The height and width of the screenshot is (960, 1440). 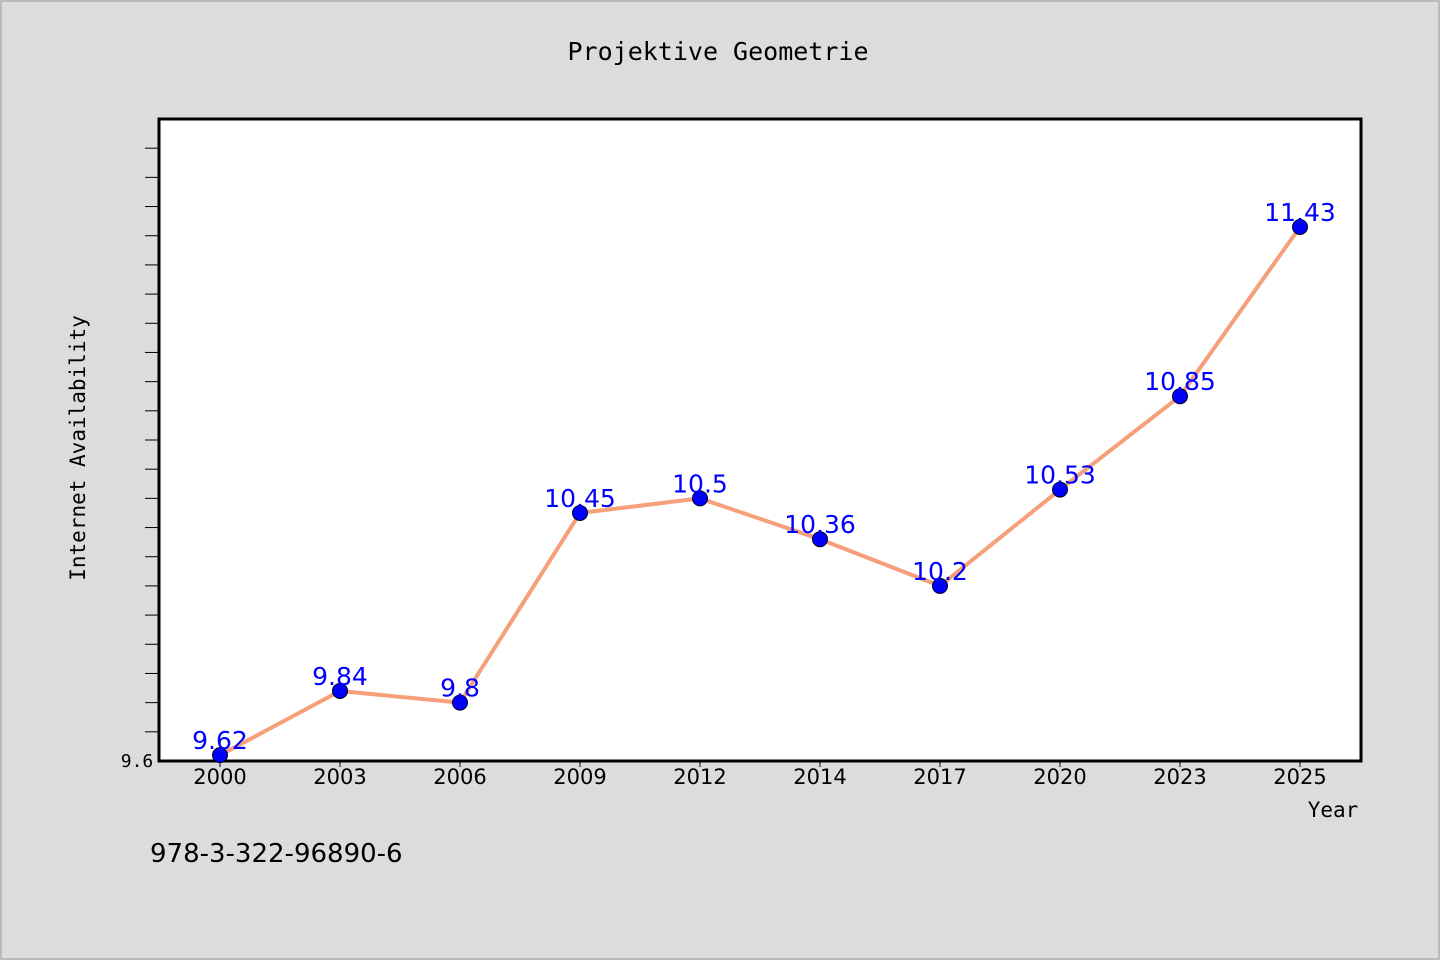 I want to click on data-point-label: 9.84, so click(x=340, y=676).